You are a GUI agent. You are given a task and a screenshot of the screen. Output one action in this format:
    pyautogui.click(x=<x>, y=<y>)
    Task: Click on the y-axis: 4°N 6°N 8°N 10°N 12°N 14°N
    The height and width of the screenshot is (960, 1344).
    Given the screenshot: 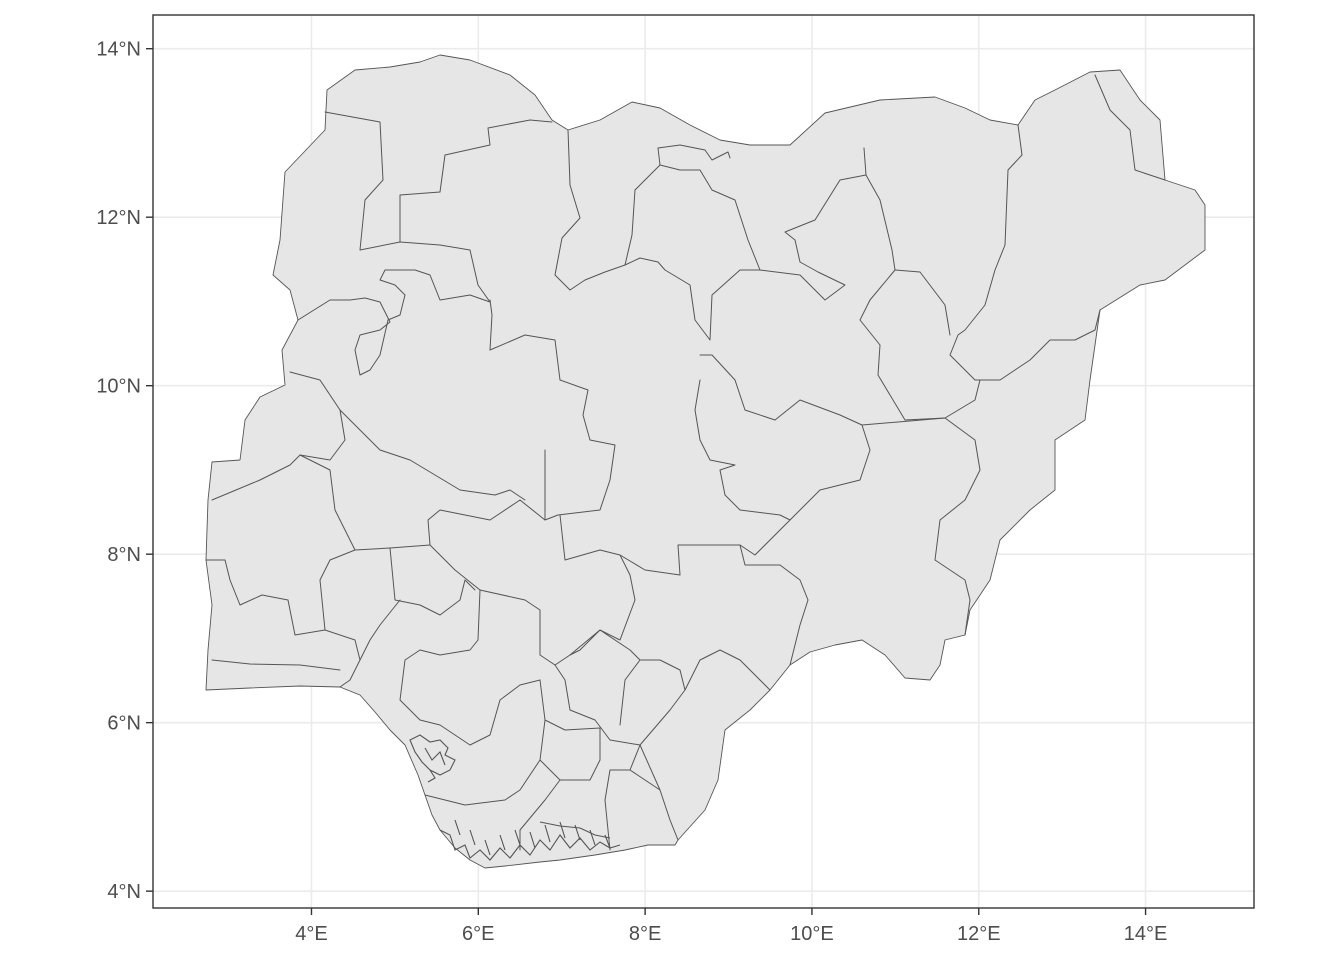 What is the action you would take?
    pyautogui.click(x=124, y=471)
    